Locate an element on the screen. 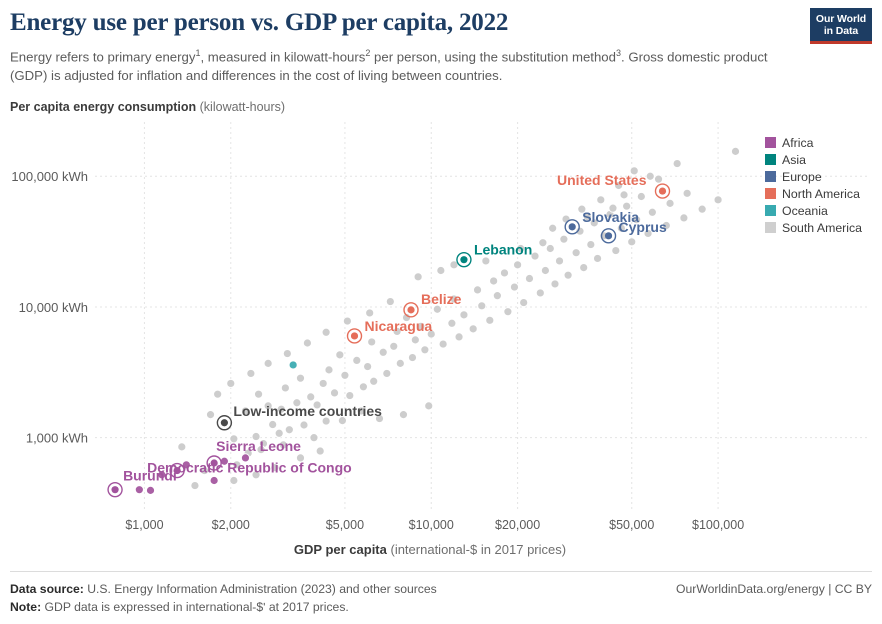 The width and height of the screenshot is (882, 624). owid-logo: Our World in Data is located at coordinates (841, 26).